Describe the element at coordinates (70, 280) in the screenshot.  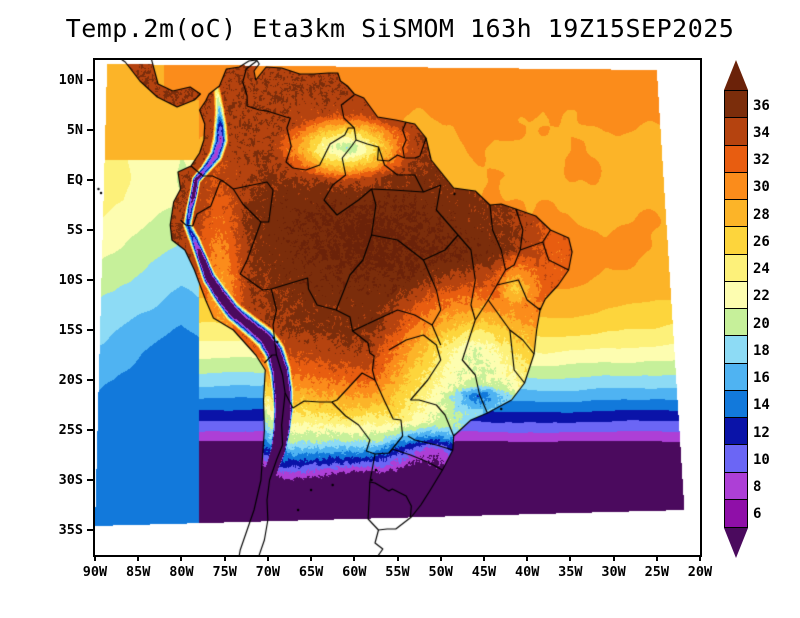
I see `y-axis-label: 10S` at that location.